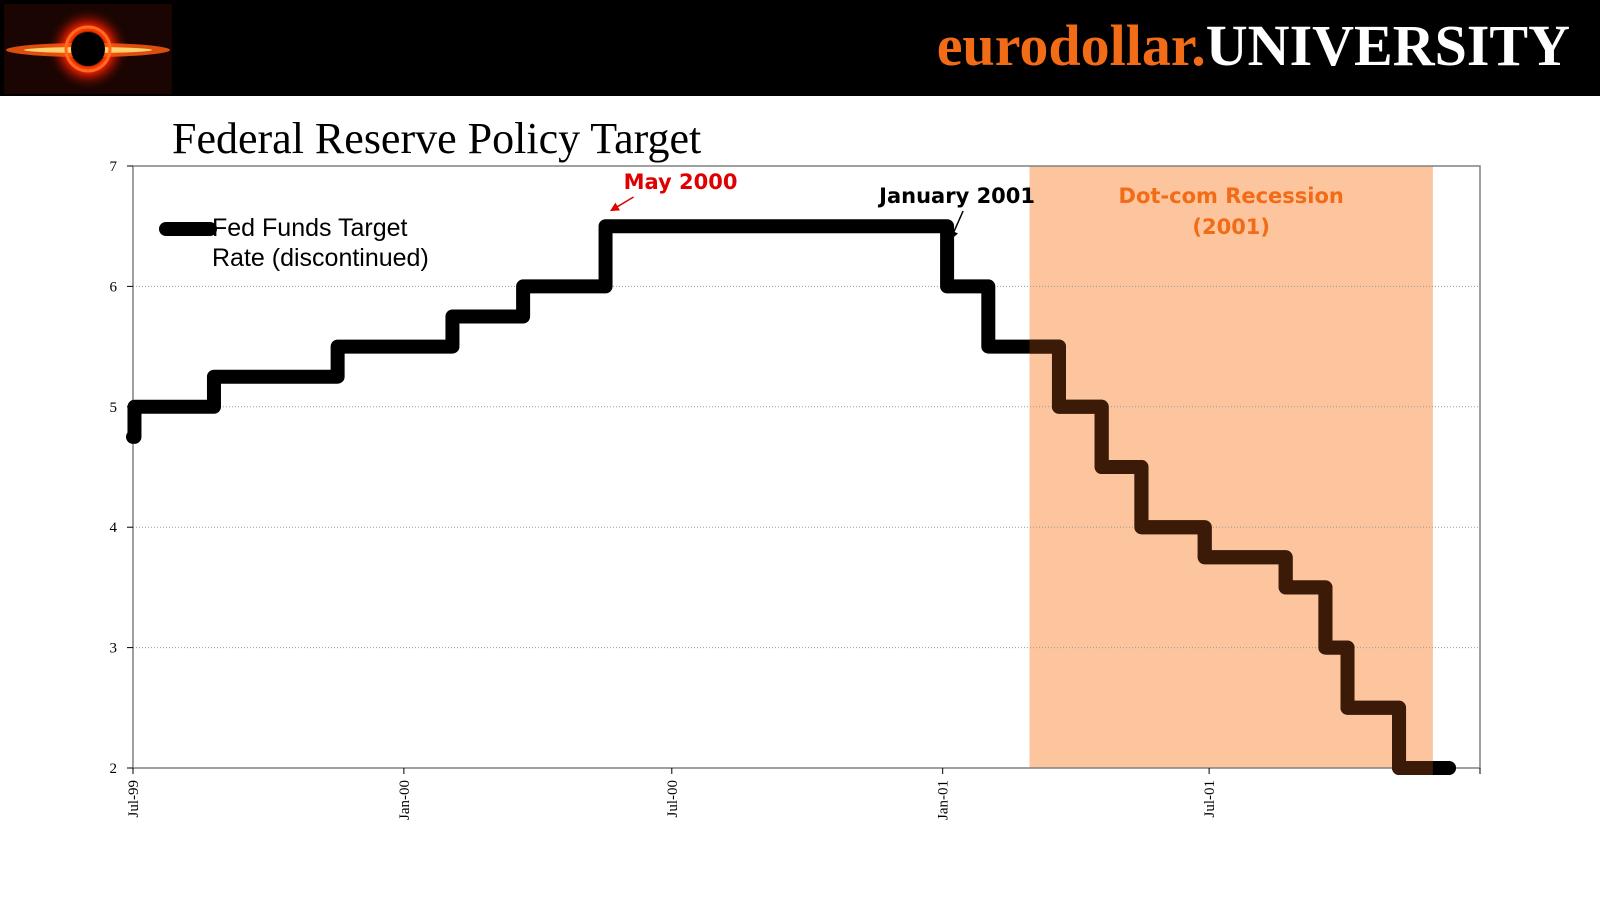 The image size is (1600, 900). Describe the element at coordinates (1071, 45) in the screenshot. I see `brand-part-eurodollar: eurodollar.` at that location.